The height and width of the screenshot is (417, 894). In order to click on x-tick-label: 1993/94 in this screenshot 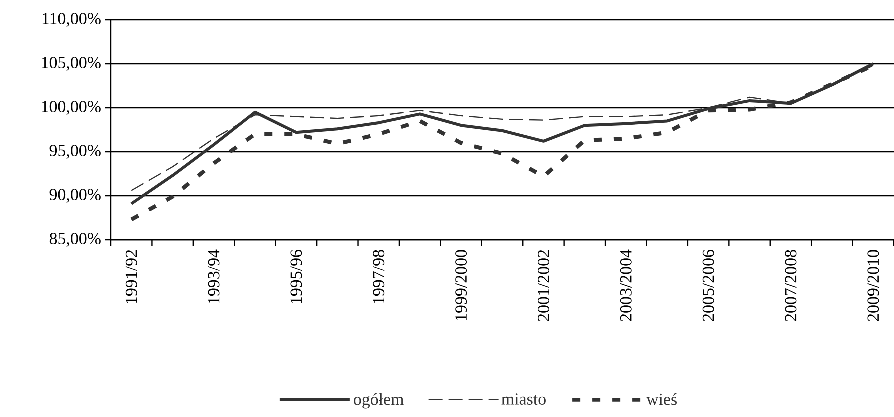, I will do `click(214, 277)`.